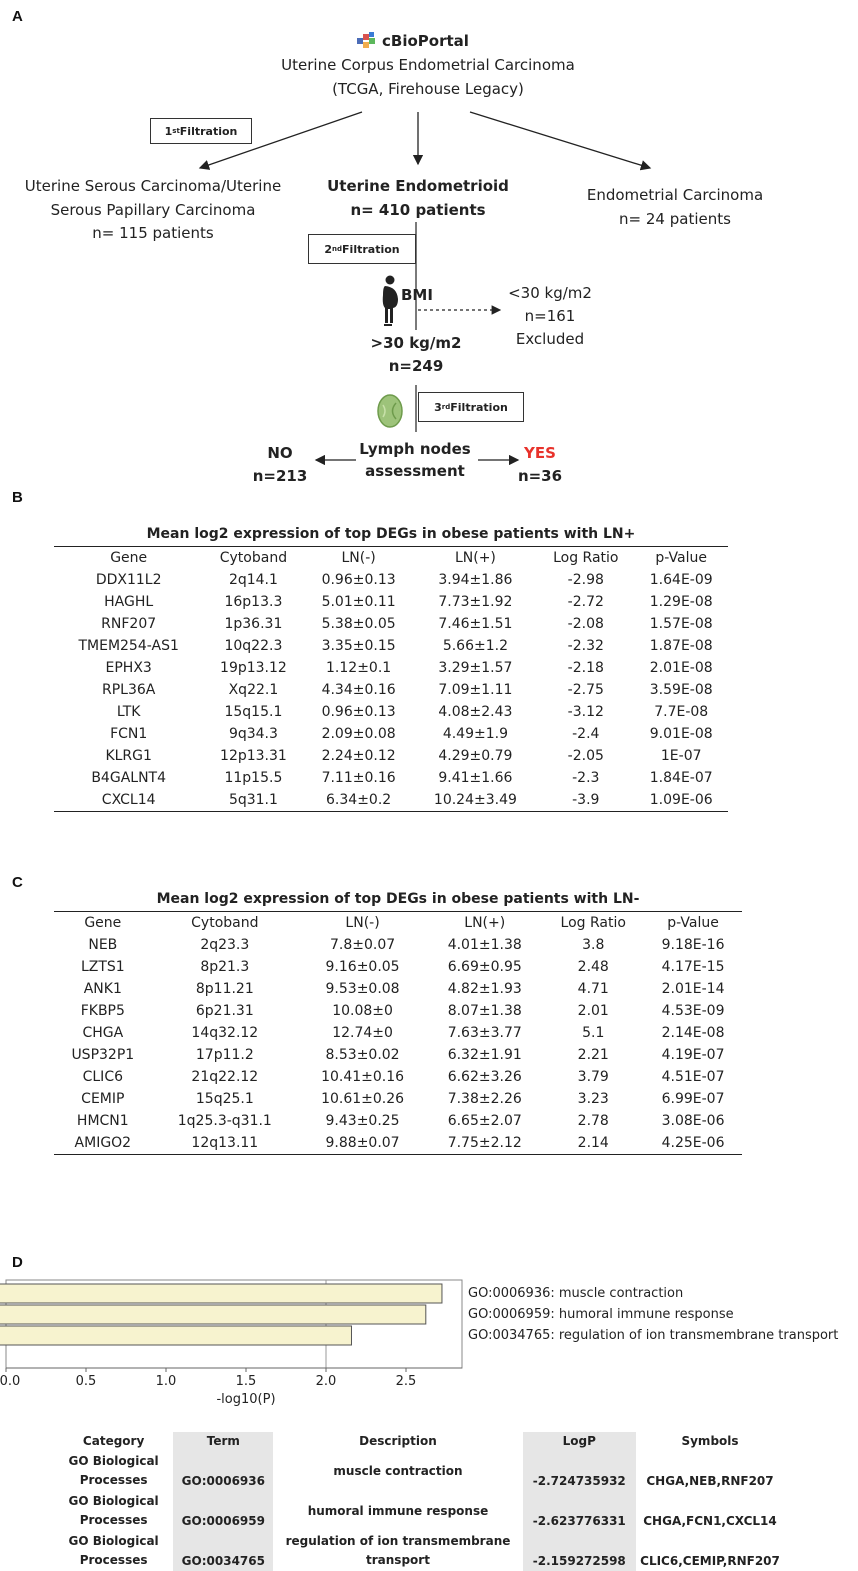 Image resolution: width=858 pixels, height=1571 pixels. Describe the element at coordinates (253, 690) in the screenshot. I see `table-cell: Xq22.1` at that location.